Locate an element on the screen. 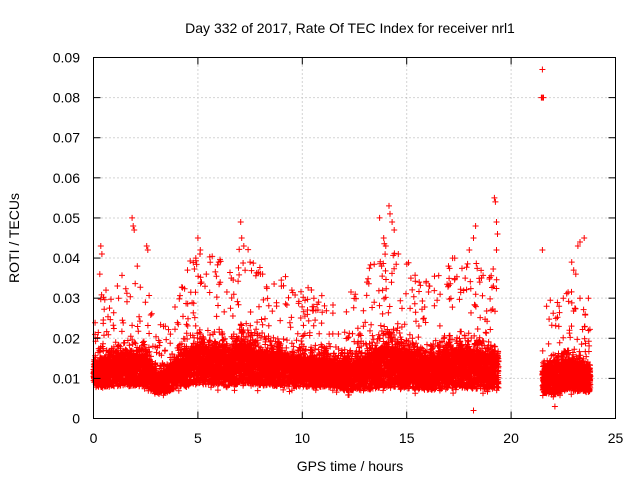 Image resolution: width=640 pixels, height=480 pixels. x-tick-label: 5 is located at coordinates (198, 438).